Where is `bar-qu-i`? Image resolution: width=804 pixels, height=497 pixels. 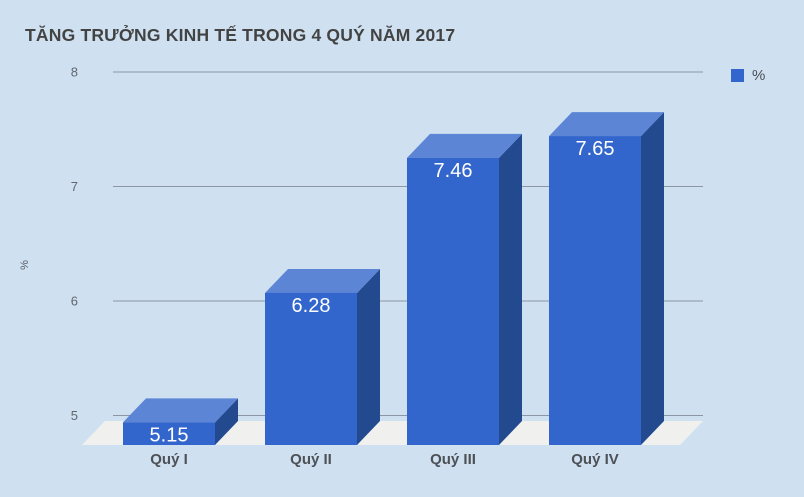 bar-qu-i is located at coordinates (169, 433).